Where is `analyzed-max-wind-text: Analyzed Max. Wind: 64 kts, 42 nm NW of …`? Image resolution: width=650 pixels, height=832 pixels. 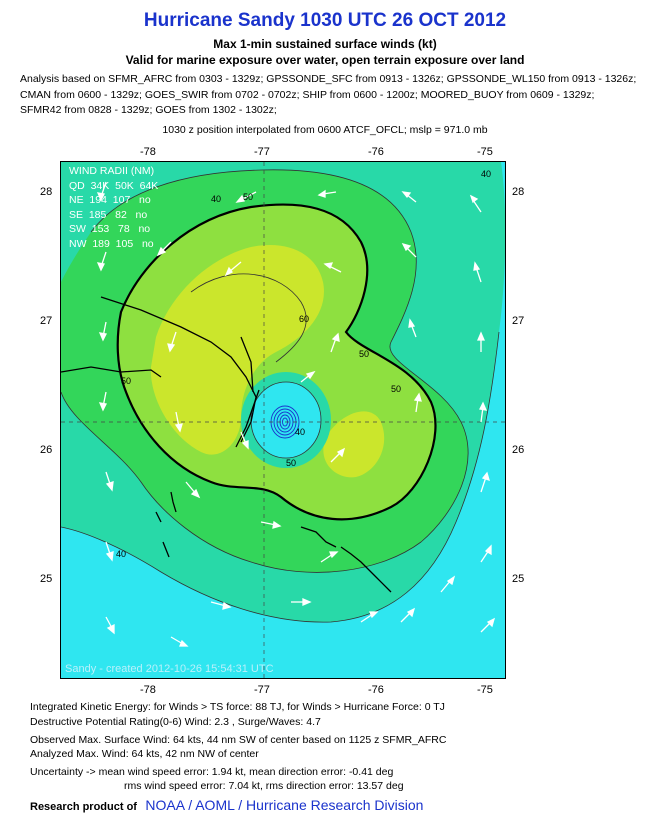
analyzed-max-wind-text: Analyzed Max. Wind: 64 kts, 42 nm NW of … is located at coordinates (144, 754).